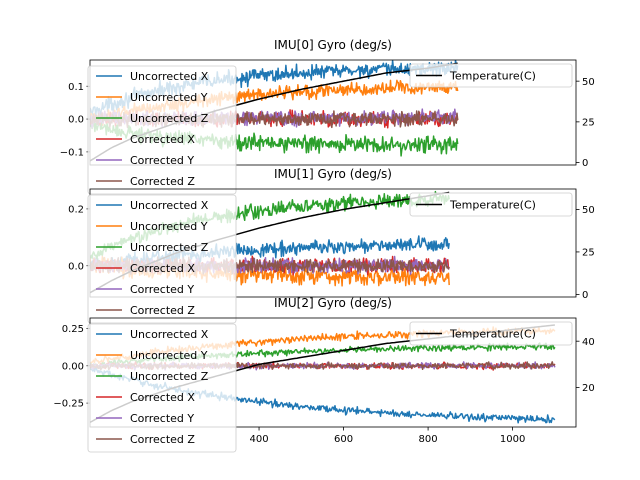  I want to click on chart0-y2tick-label: 25, so click(588, 122).